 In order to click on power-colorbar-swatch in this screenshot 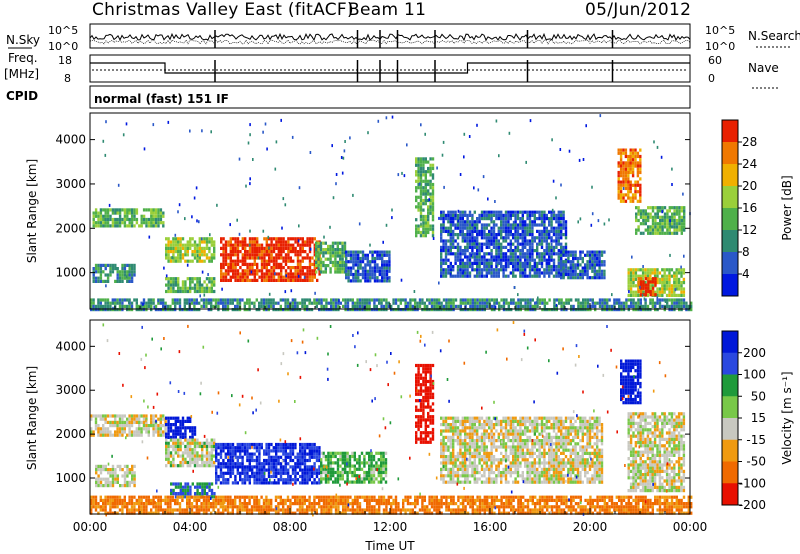, I will do `click(730, 219)`.